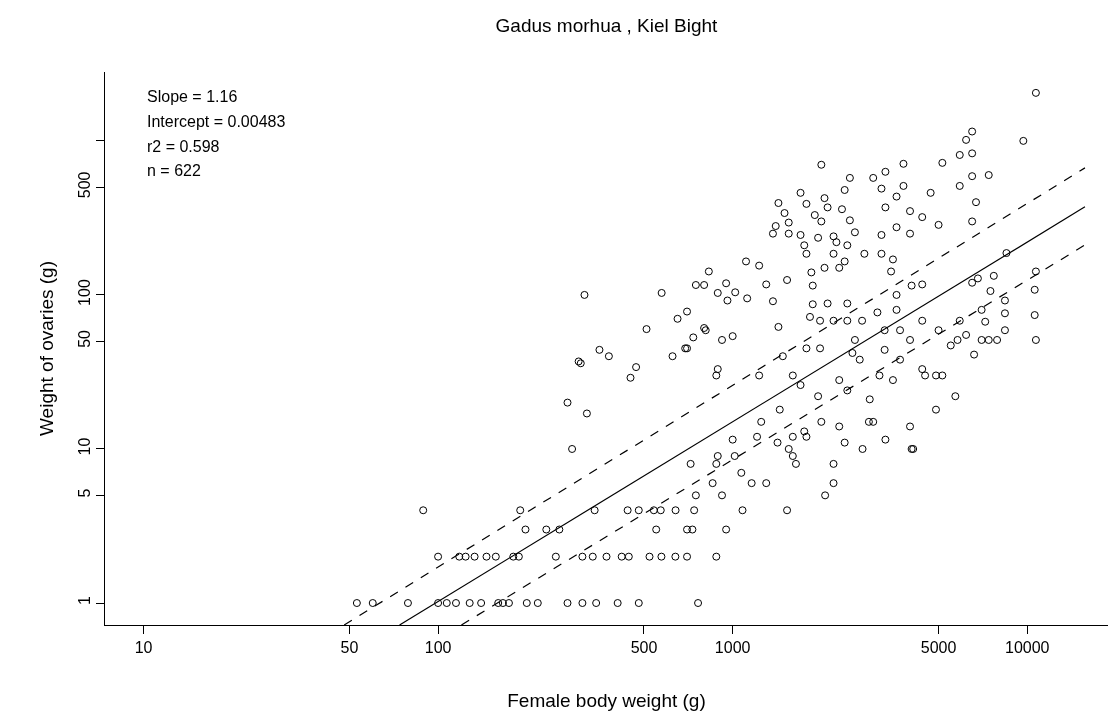 Image resolution: width=1110 pixels, height=725 pixels. I want to click on y-tick-label: 5, so click(84, 493).